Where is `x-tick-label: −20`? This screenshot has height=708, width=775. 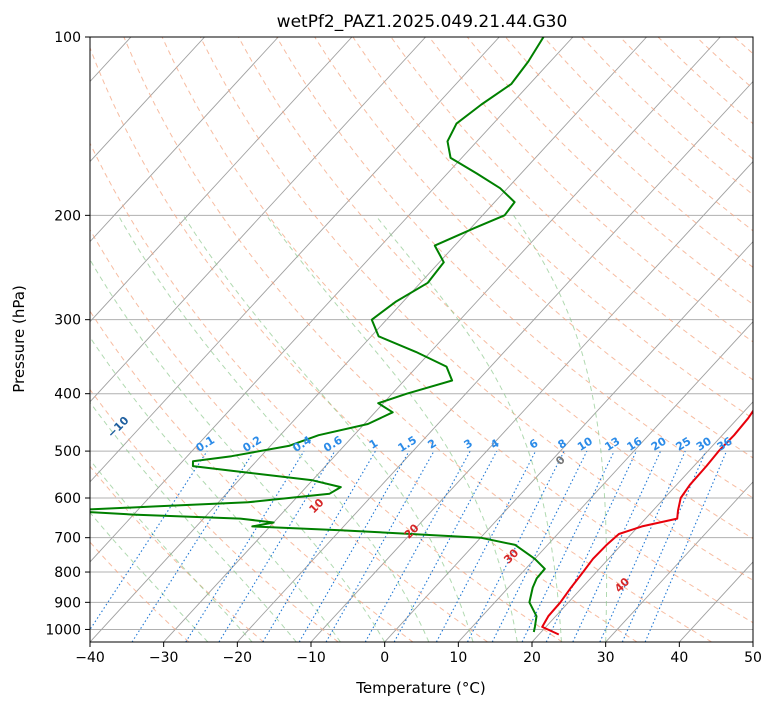 x-tick-label: −20 is located at coordinates (238, 658).